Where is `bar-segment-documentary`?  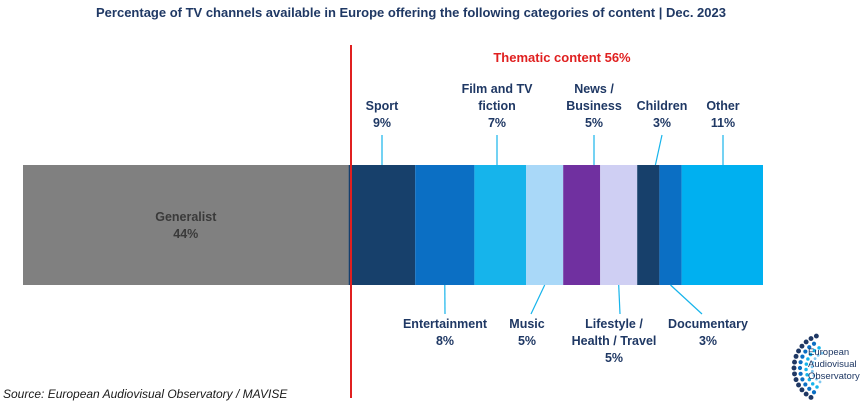
bar-segment-documentary is located at coordinates (670, 225).